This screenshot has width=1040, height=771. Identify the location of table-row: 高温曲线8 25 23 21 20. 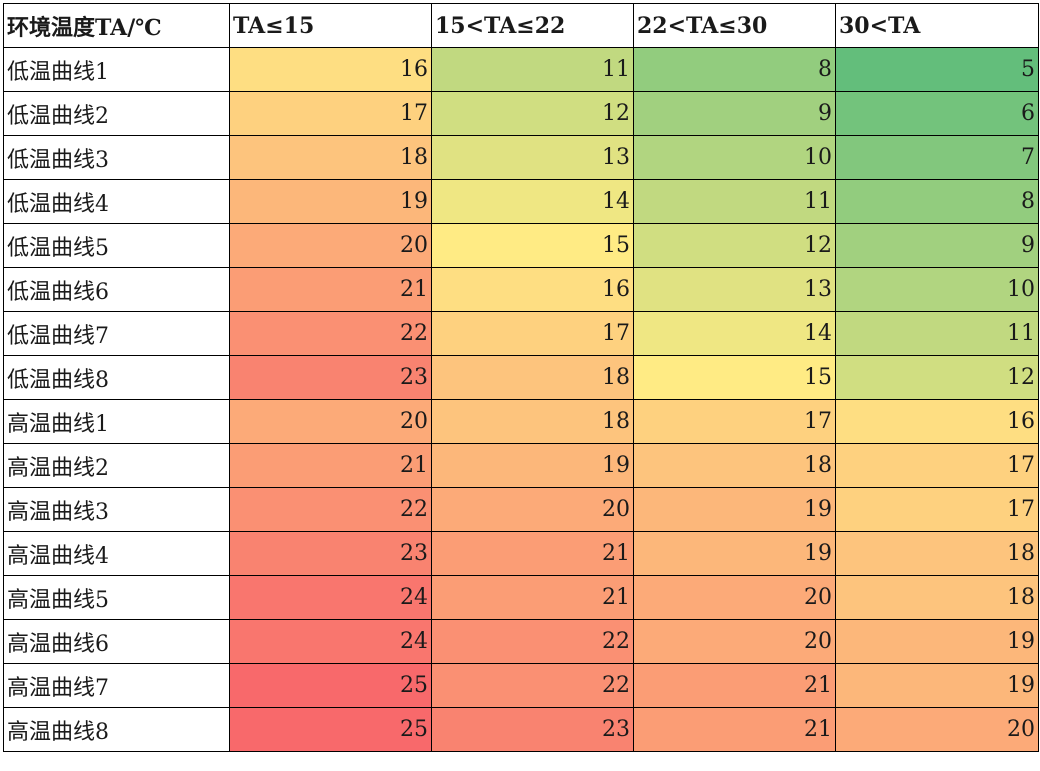
(521, 729).